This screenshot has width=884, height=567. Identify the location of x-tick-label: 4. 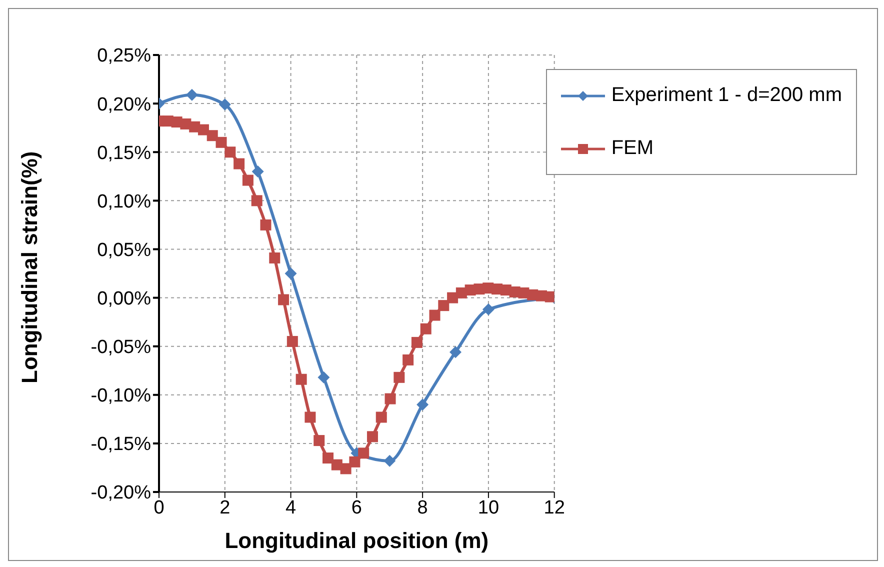
(290, 507).